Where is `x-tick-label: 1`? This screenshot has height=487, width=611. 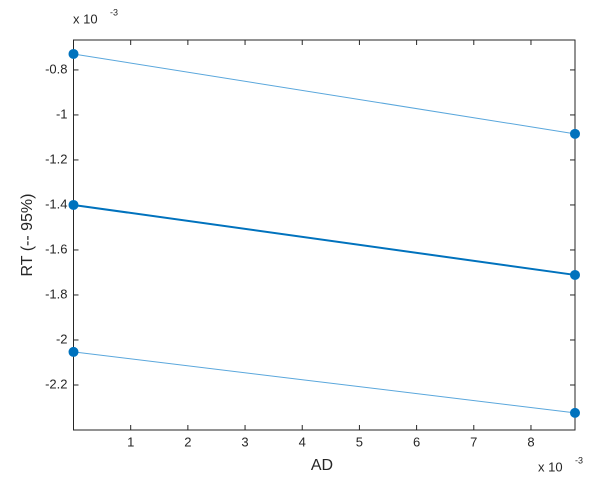
x-tick-label: 1 is located at coordinates (130, 441).